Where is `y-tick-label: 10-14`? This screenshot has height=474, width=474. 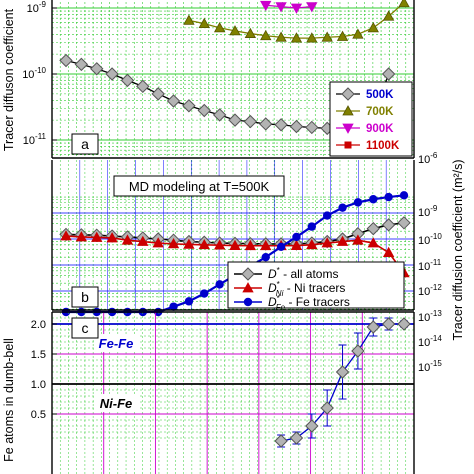
y-tick-label: 10-14 is located at coordinates (430, 341).